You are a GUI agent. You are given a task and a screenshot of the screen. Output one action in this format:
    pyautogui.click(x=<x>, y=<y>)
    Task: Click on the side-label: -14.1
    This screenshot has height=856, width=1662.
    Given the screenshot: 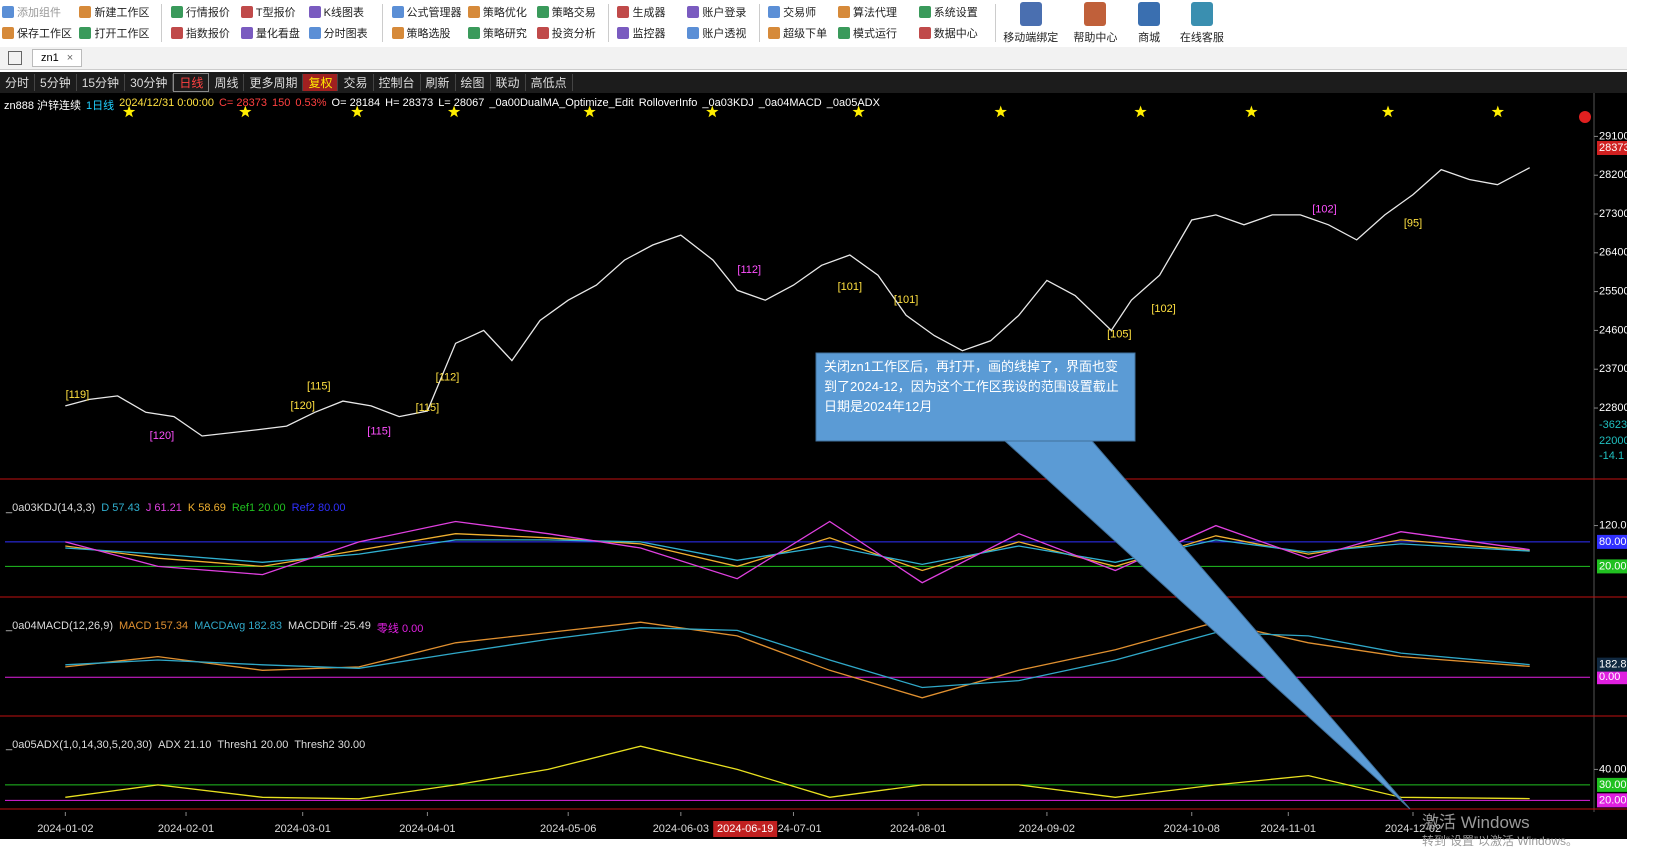 What is the action you would take?
    pyautogui.click(x=1611, y=456)
    